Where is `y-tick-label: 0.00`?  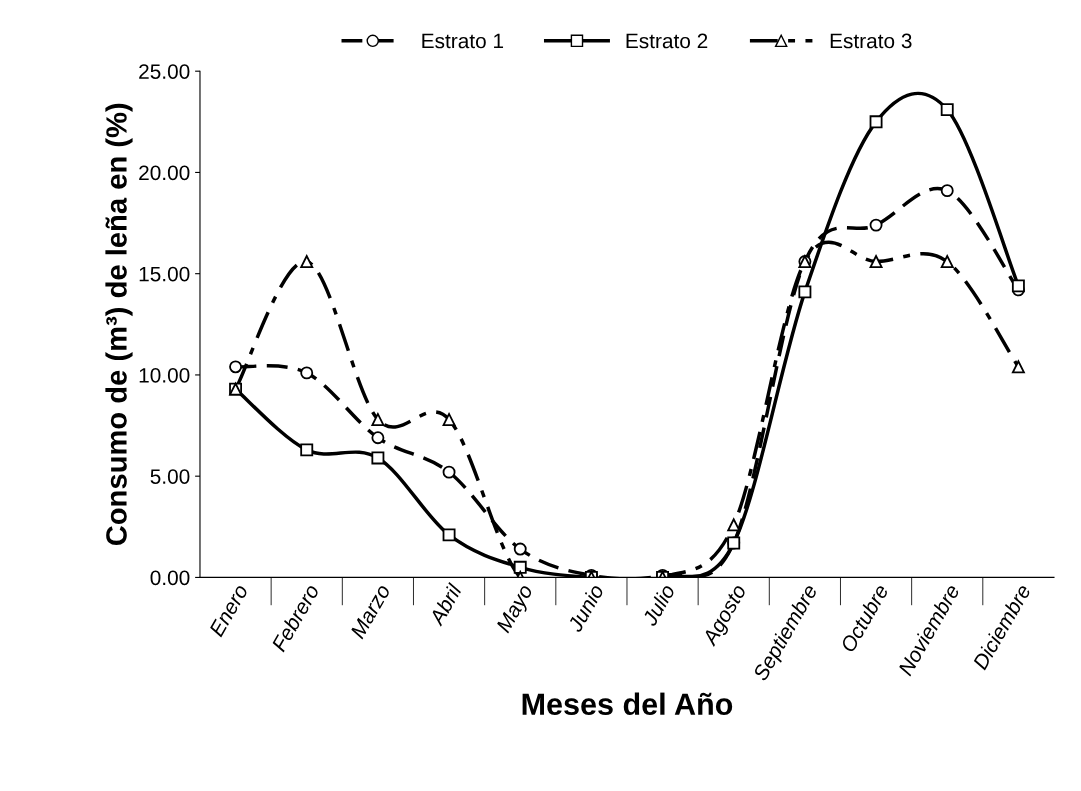 y-tick-label: 0.00 is located at coordinates (170, 578).